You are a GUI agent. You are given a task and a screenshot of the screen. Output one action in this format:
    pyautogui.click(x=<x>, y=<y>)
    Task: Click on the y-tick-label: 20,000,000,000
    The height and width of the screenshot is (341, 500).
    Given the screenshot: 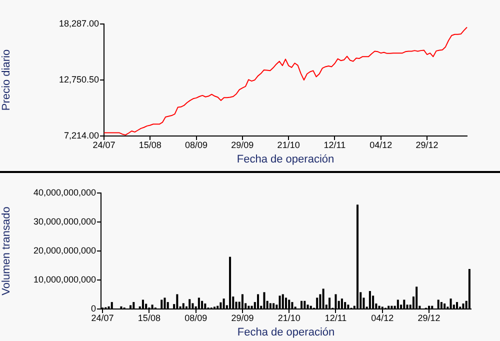 What is the action you would take?
    pyautogui.click(x=64, y=250)
    